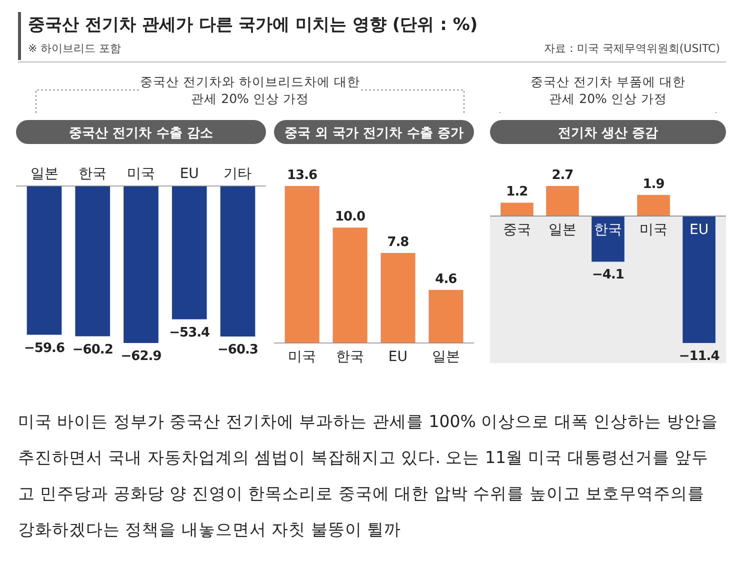 Image resolution: width=743 pixels, height=569 pixels. Describe the element at coordinates (75, 48) in the screenshot. I see `text: ※ 하이브리드 포함` at that location.